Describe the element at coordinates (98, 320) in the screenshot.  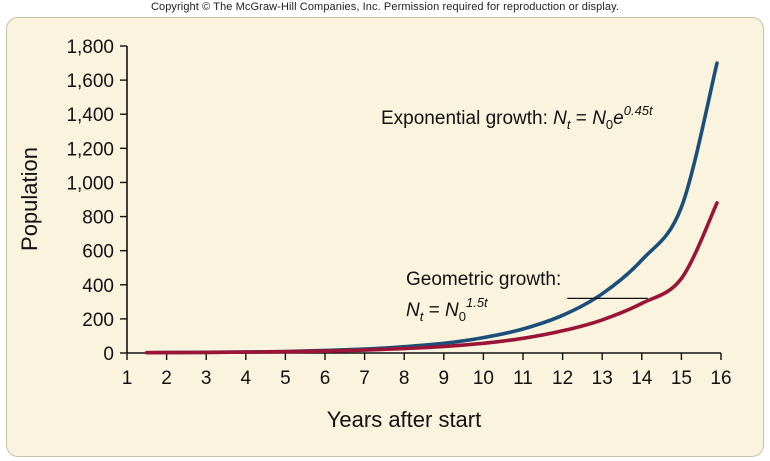
I see `y-tick-label: 200` at that location.